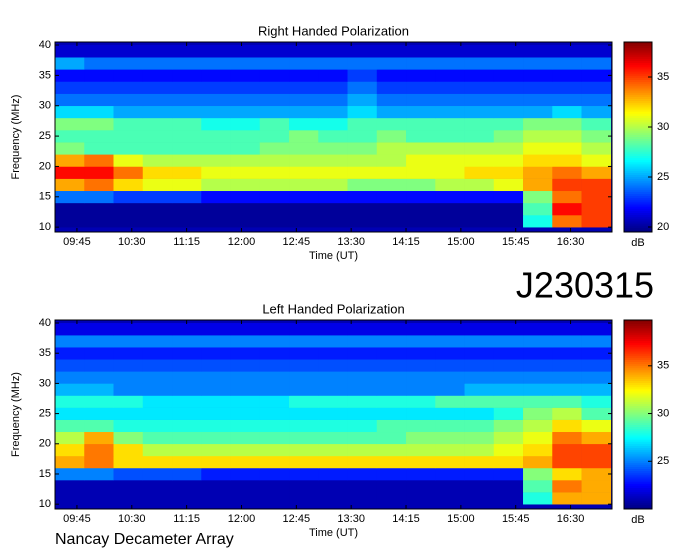  I want to click on observation-id: J230315, so click(585, 285).